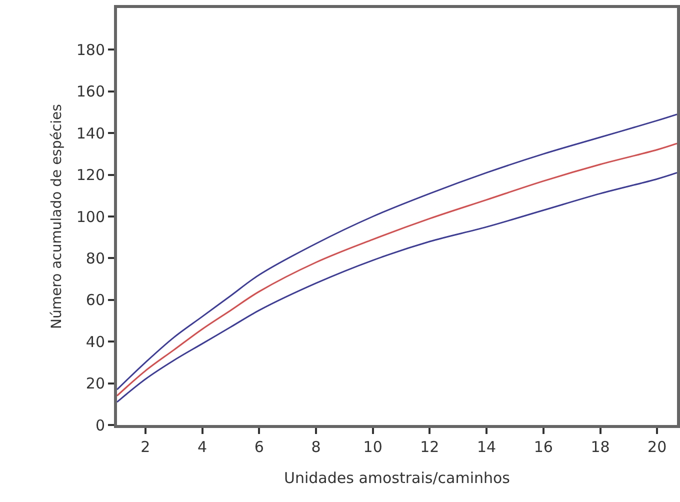 The image size is (680, 502). Describe the element at coordinates (90, 175) in the screenshot. I see `y-tick-label: 120` at that location.